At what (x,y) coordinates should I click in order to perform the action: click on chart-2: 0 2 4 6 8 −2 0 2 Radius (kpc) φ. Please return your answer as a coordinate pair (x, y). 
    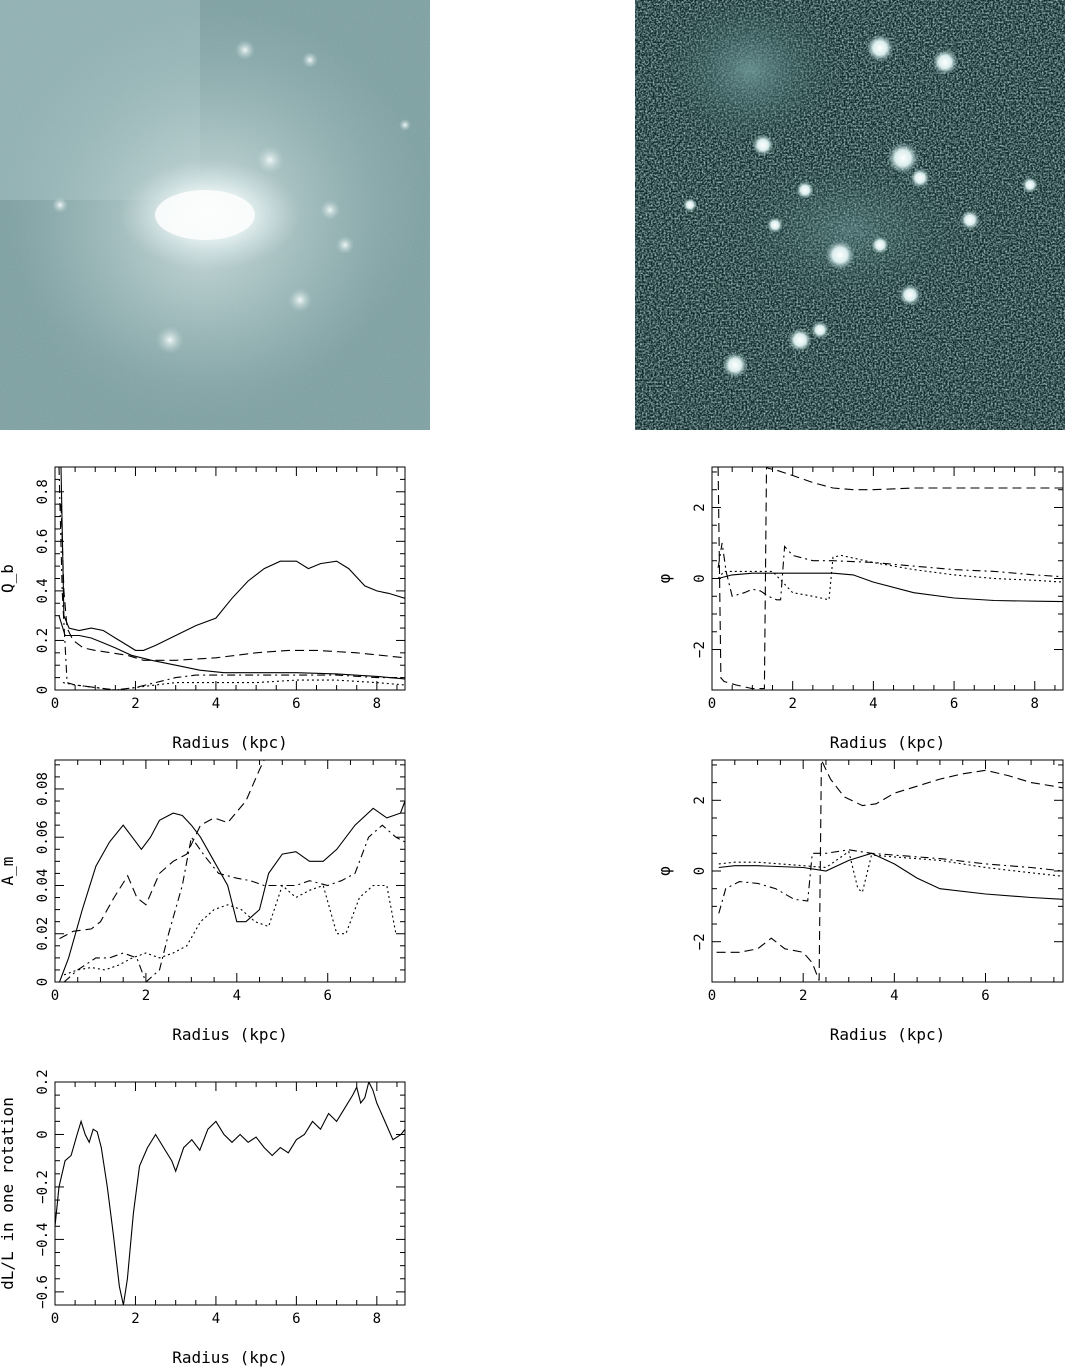
    Looking at the image, I should click on (859, 609).